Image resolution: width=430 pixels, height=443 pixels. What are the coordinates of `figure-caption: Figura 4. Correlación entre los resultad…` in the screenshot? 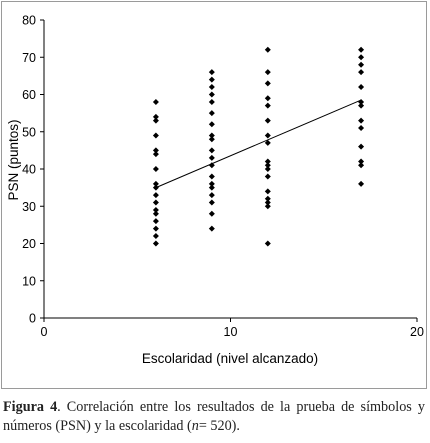 It's located at (214, 417).